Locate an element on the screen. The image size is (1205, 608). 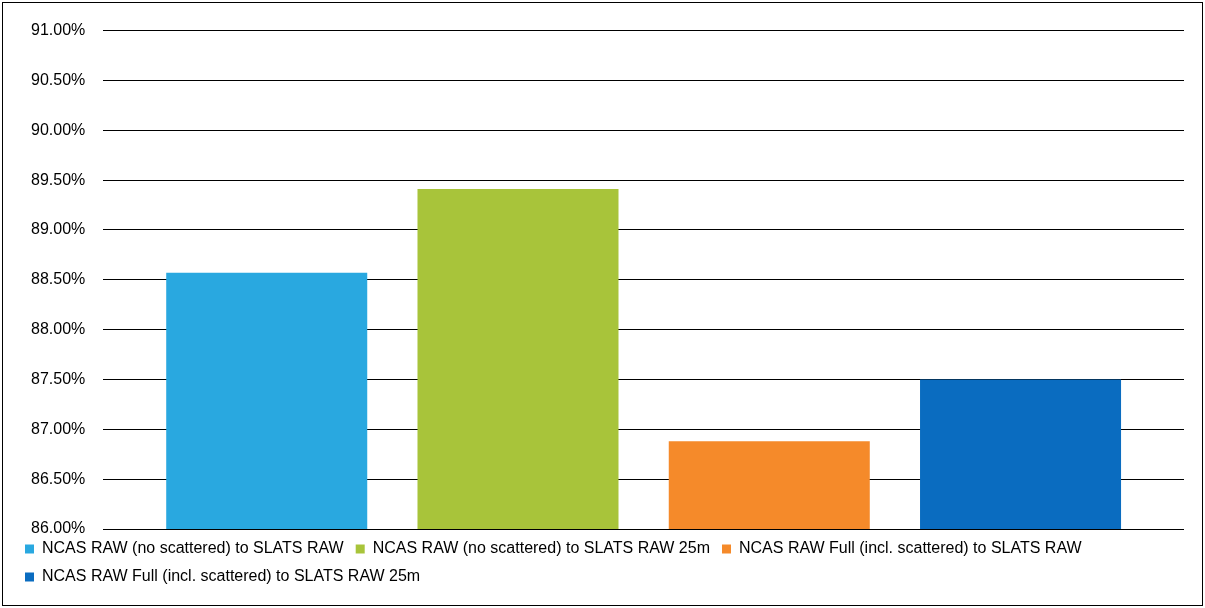
legend-label: NCAS RAW (no scattered) to SLATS RAW 25m is located at coordinates (541, 548).